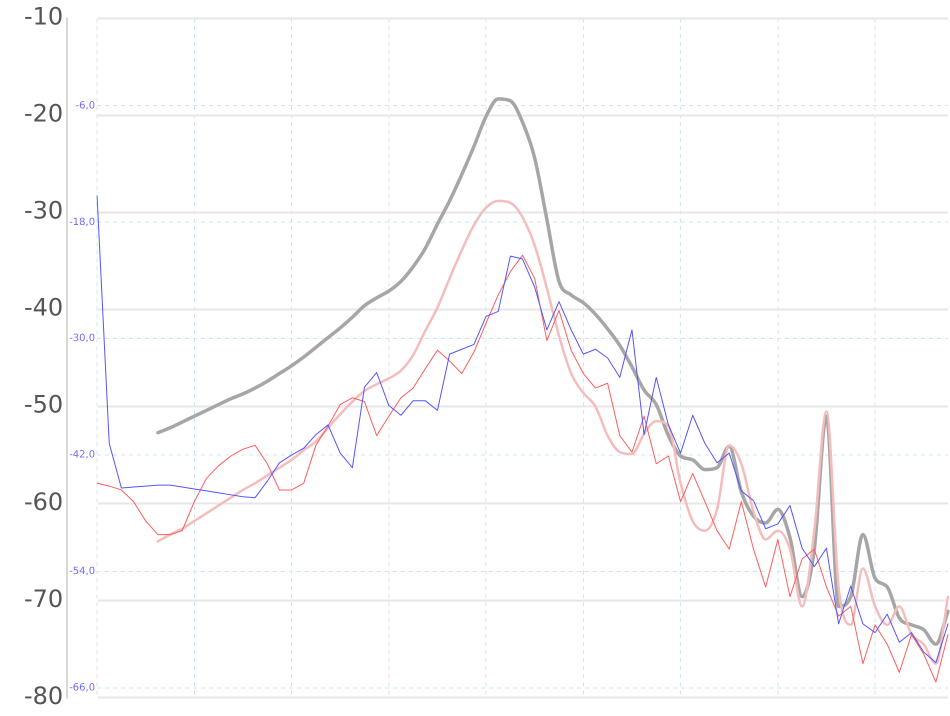 Image resolution: width=950 pixels, height=716 pixels. Describe the element at coordinates (44, 114) in the screenshot. I see `y-tick-label: -20` at that location.